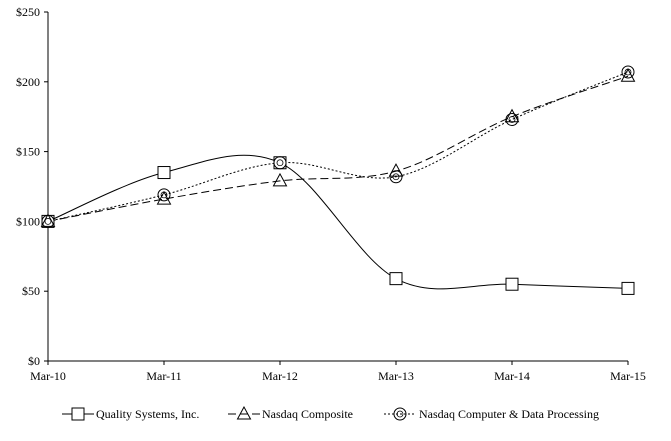 Image resolution: width=671 pixels, height=441 pixels. What do you see at coordinates (28, 221) in the screenshot?
I see `y-tick-label: $100` at bounding box center [28, 221].